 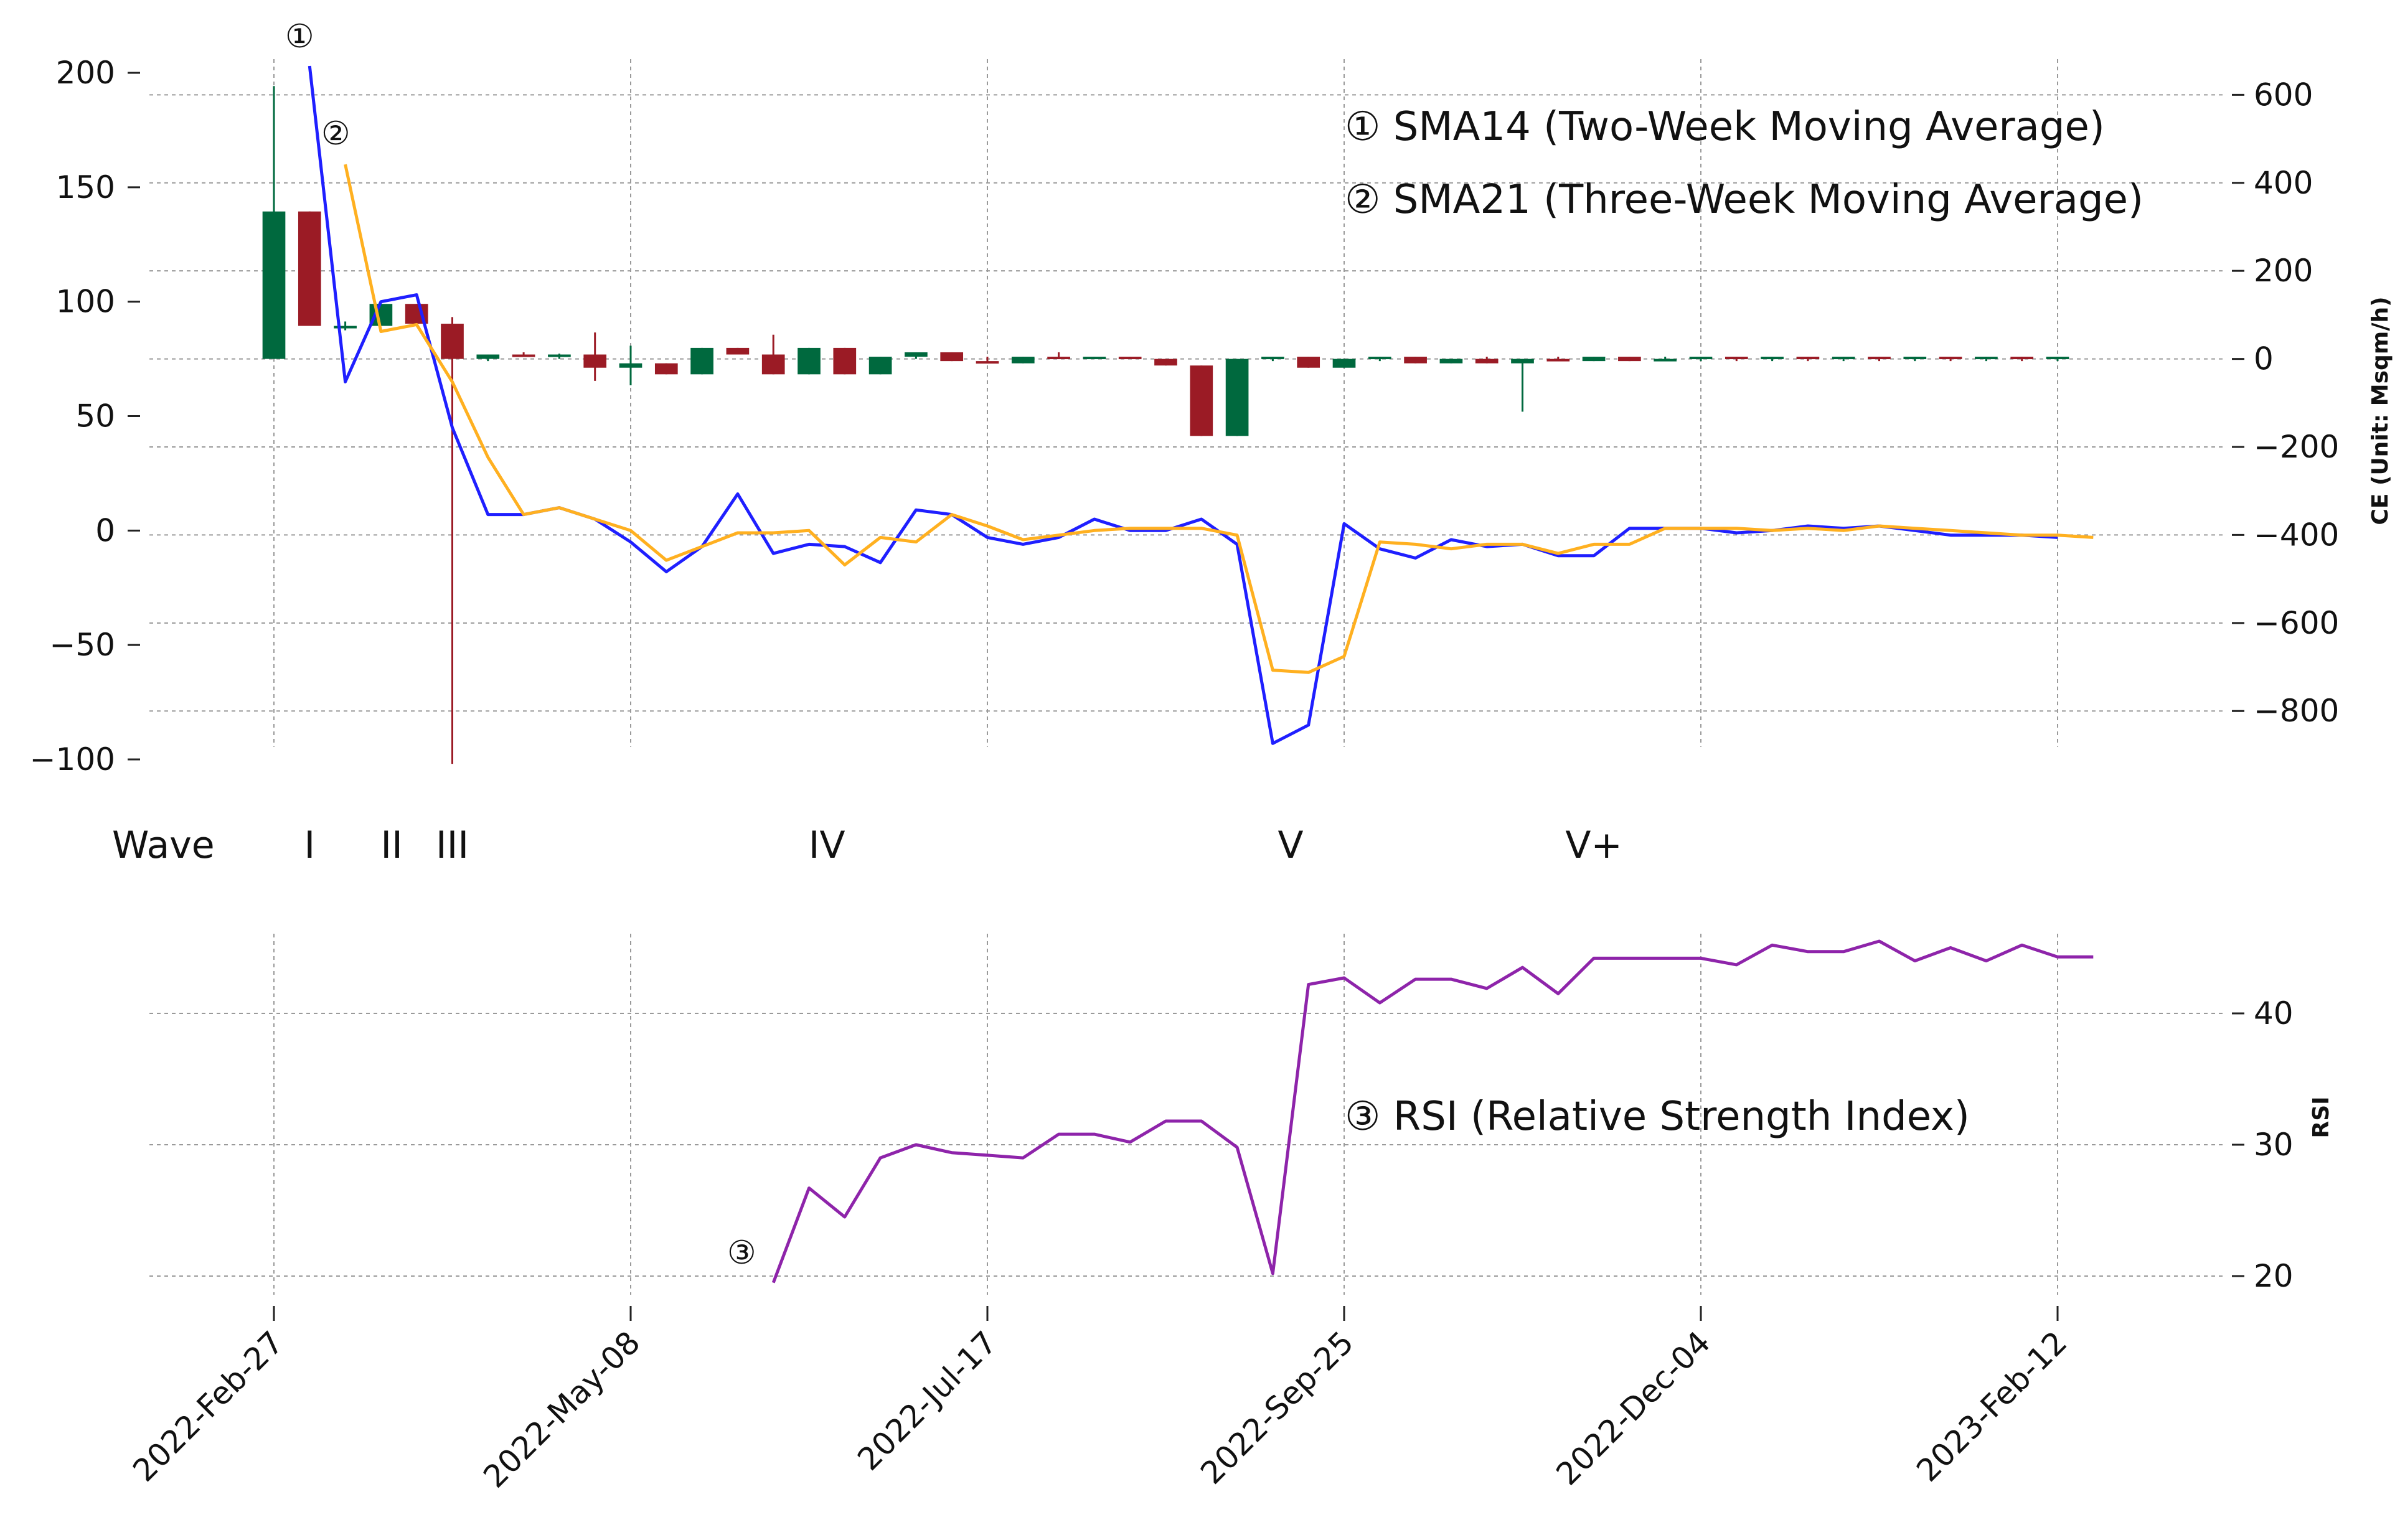 What do you see at coordinates (2274, 1145) in the screenshot?
I see `rsi-tick-label-1: 30` at bounding box center [2274, 1145].